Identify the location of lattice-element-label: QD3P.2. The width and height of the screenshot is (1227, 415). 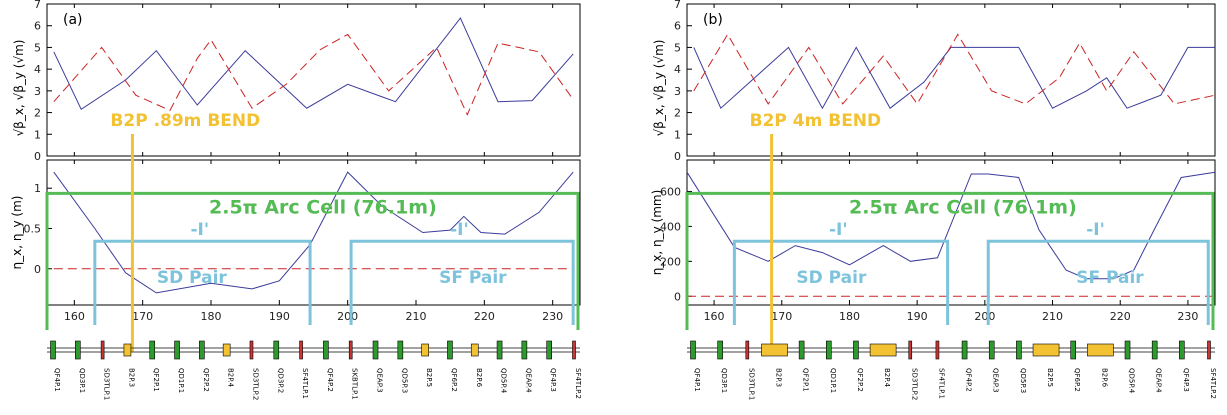
(280, 380).